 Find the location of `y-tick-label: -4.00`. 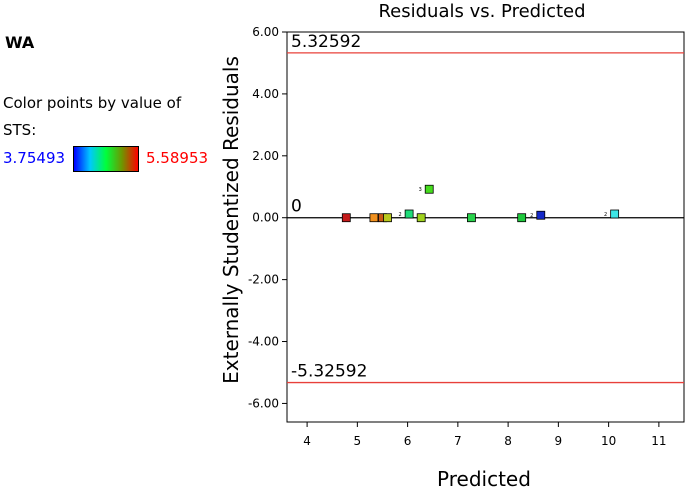

y-tick-label: -4.00 is located at coordinates (263, 342).